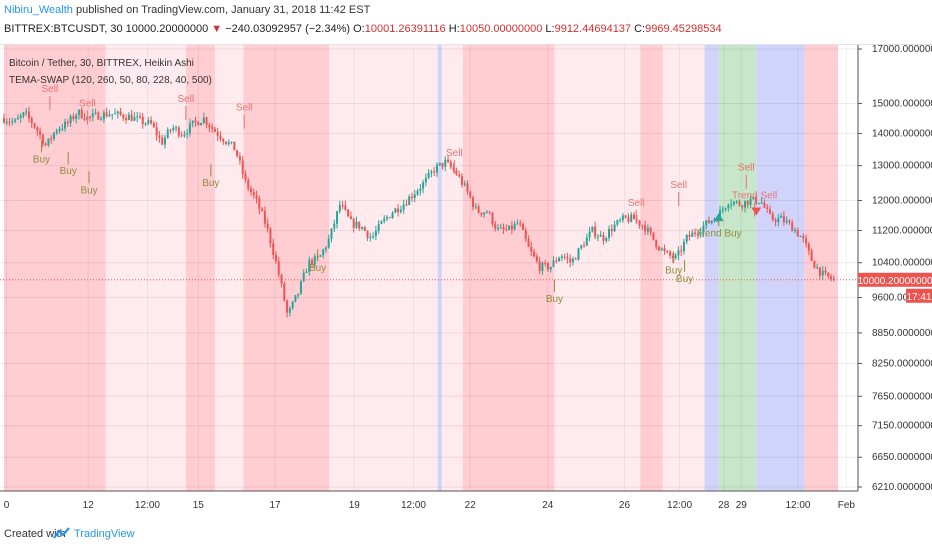  What do you see at coordinates (466, 535) in the screenshot?
I see `footer: Created with TradingView` at bounding box center [466, 535].